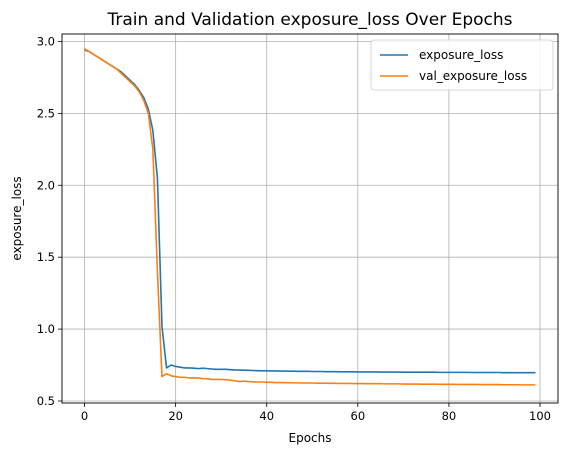 This screenshot has width=567, height=456. I want to click on x-tick-label: 40, so click(266, 416).